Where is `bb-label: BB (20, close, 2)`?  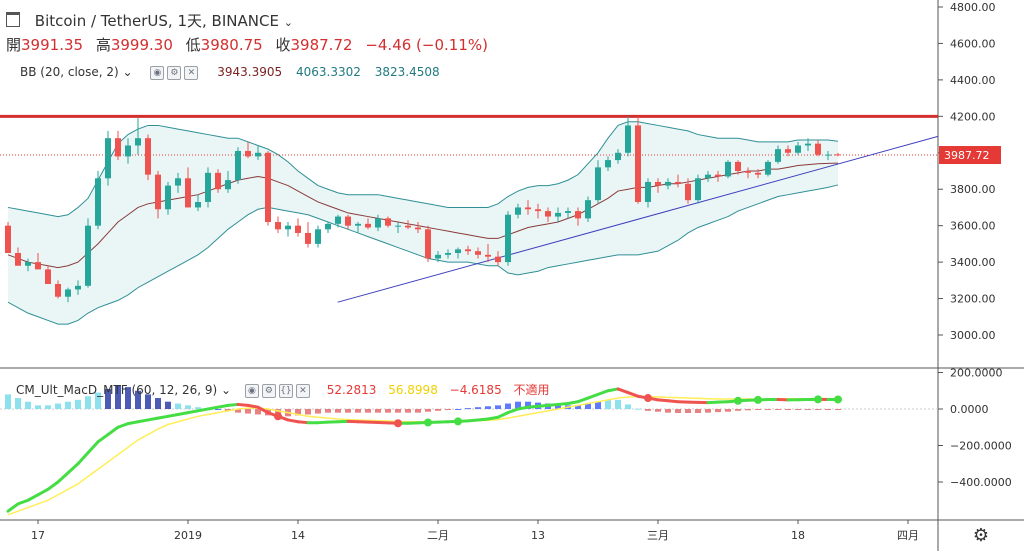 bb-label: BB (20, close, 2) is located at coordinates (69, 72).